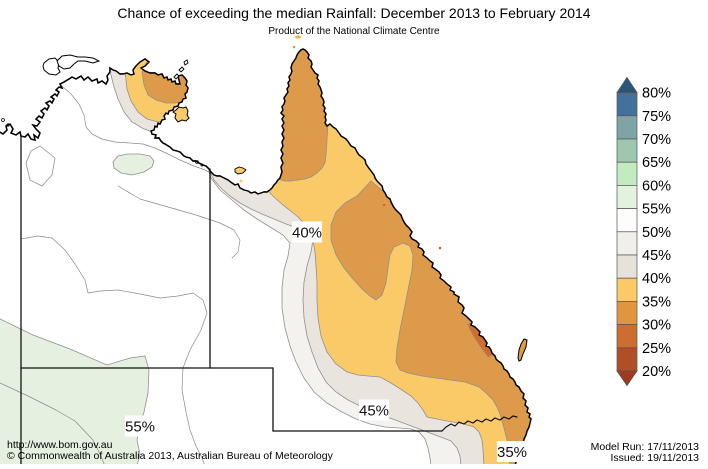 The image size is (708, 469). I want to click on svg-text: 50%, so click(656, 233).